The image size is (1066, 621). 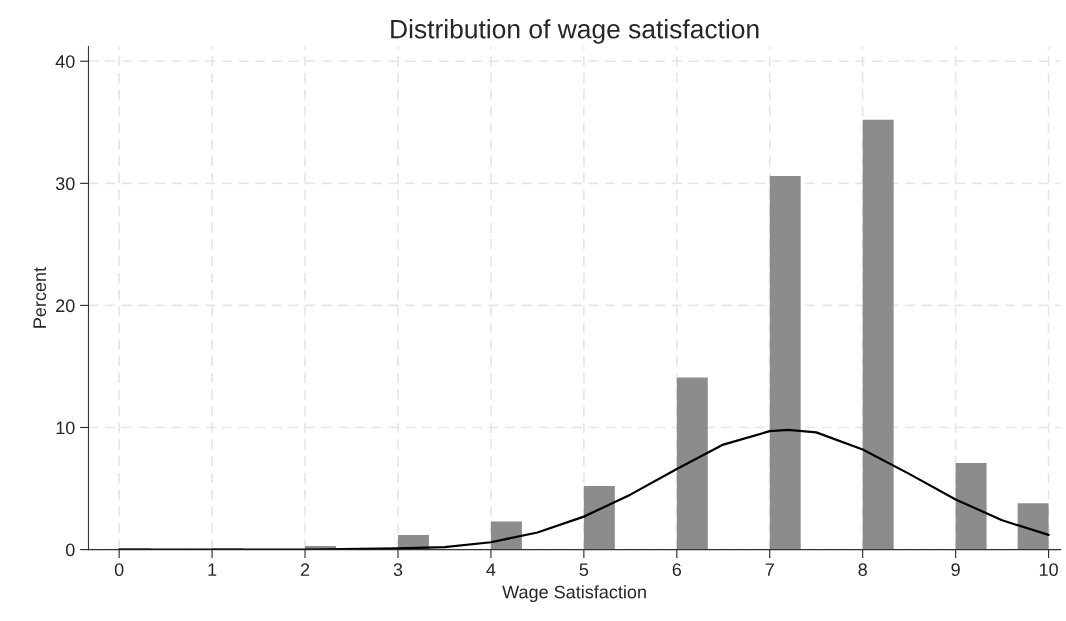 What do you see at coordinates (65, 61) in the screenshot?
I see `y-tick-label: 40` at bounding box center [65, 61].